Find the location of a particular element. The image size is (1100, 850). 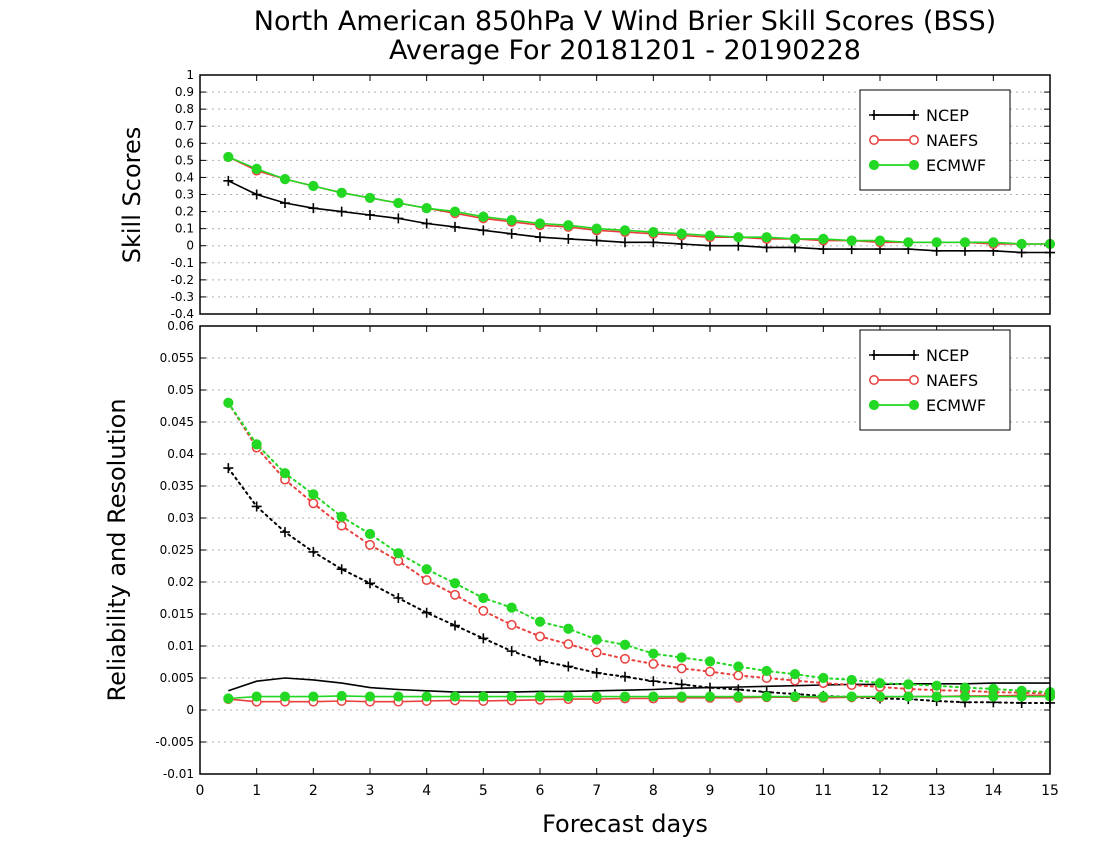

skill-scores-y-tick-label: 0 is located at coordinates (190, 246).